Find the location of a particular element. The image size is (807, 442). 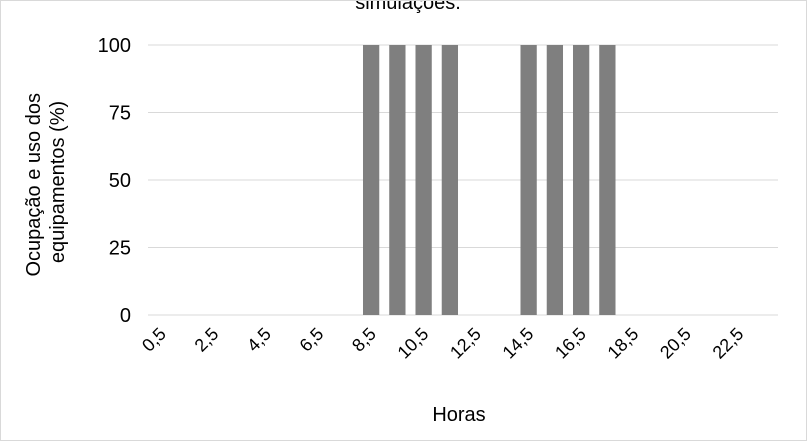

x-axis-title: Horas is located at coordinates (458, 415).